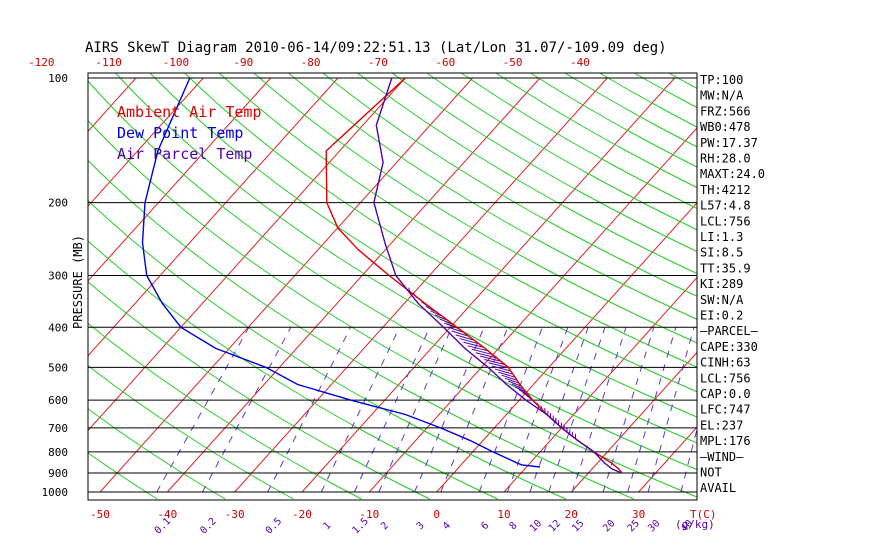 The height and width of the screenshot is (560, 870). I want to click on index-entry: NOT, so click(711, 473).